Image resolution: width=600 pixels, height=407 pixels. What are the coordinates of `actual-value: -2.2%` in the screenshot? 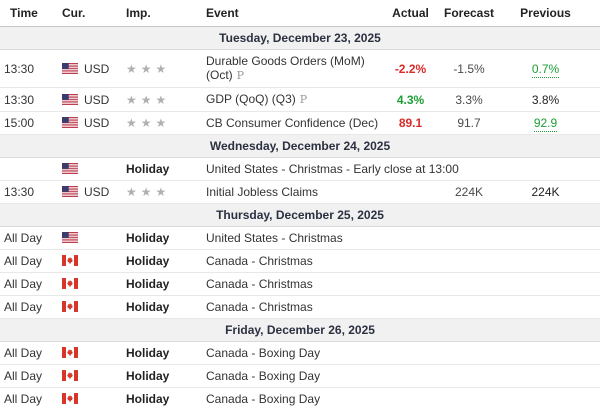 It's located at (410, 68).